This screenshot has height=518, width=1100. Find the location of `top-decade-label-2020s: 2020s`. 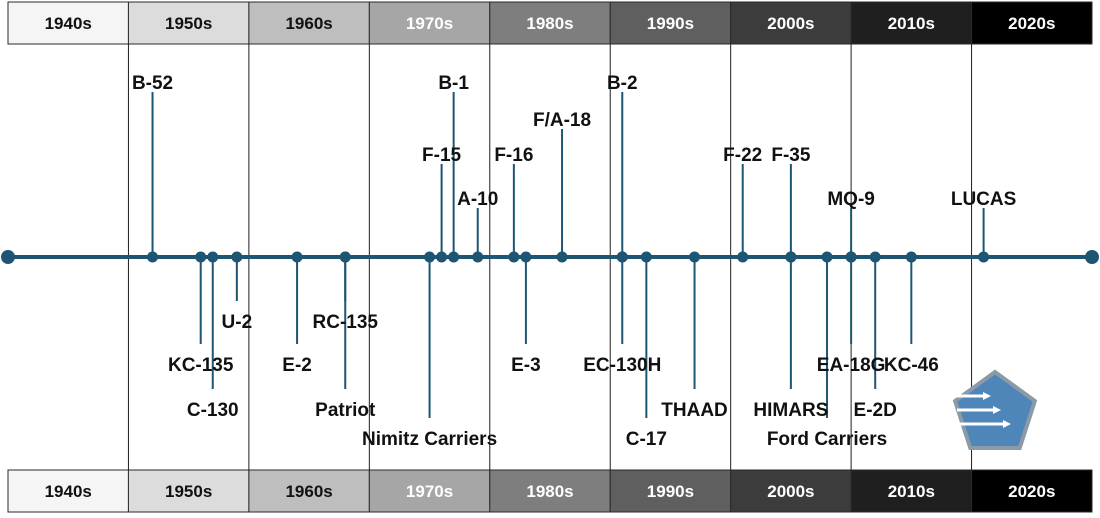

top-decade-label-2020s: 2020s is located at coordinates (1031, 23).